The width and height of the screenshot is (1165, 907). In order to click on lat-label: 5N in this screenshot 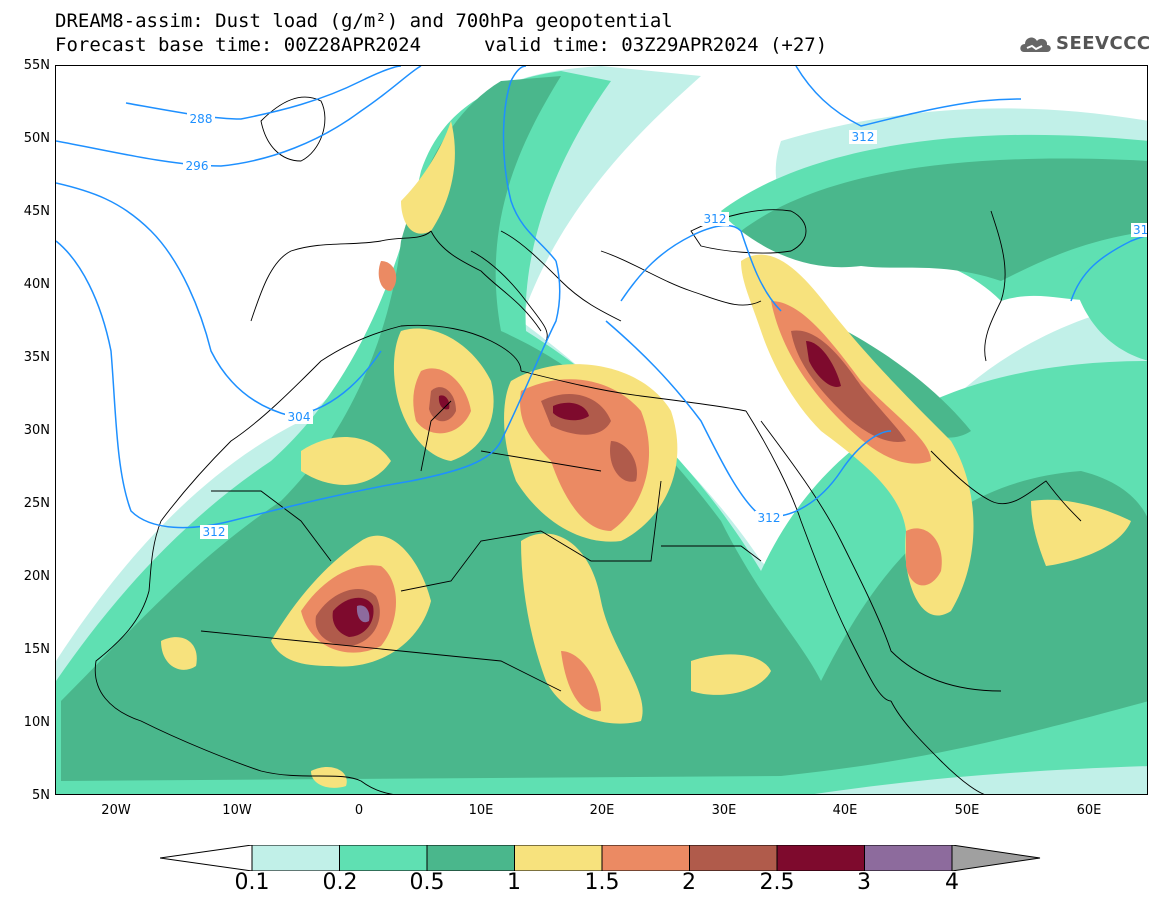, I will do `click(41, 795)`.